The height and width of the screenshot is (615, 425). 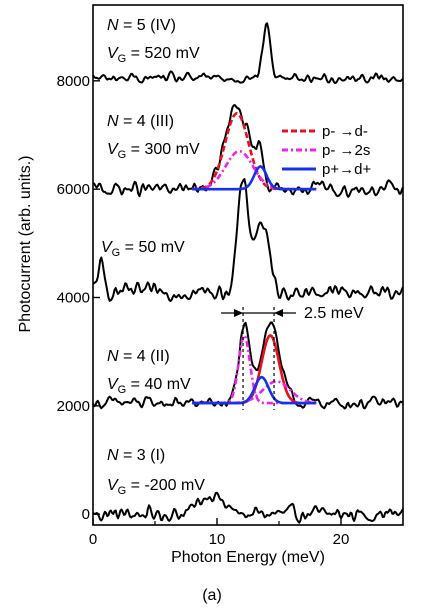 What do you see at coordinates (25, 244) in the screenshot?
I see `y-axis-label: Photocurrent (arb. units.)` at bounding box center [25, 244].